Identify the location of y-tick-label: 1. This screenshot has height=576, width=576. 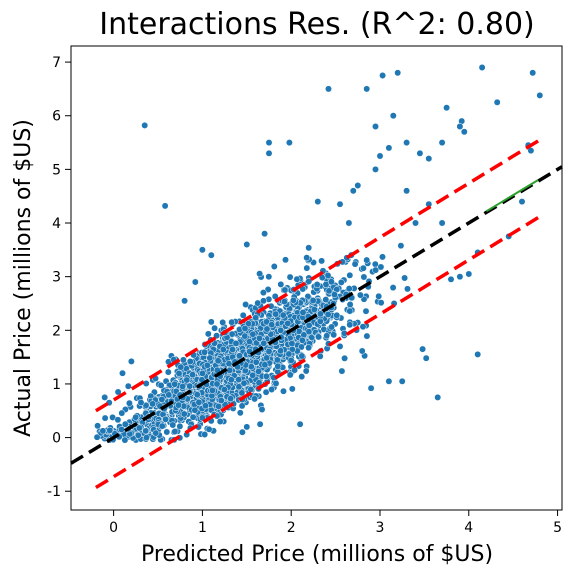
(56, 385).